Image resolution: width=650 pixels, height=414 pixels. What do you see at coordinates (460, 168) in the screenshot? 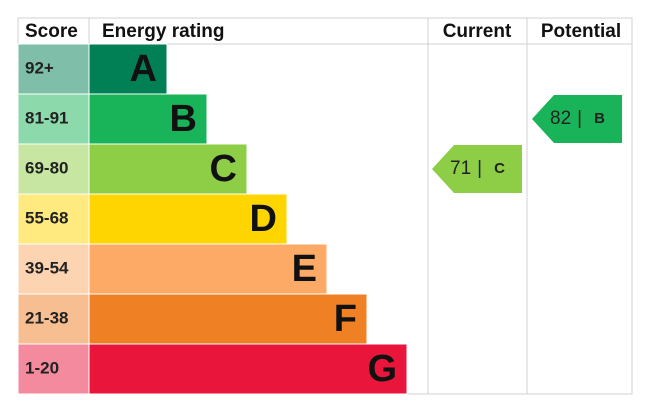
I see `current-score: 71` at bounding box center [460, 168].